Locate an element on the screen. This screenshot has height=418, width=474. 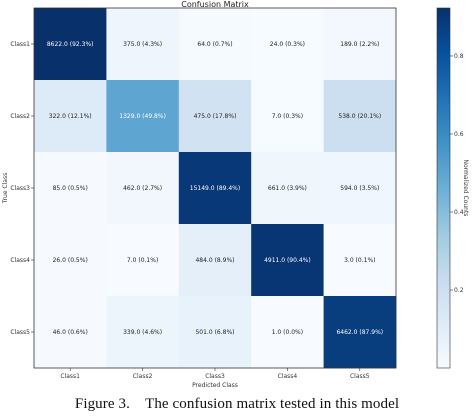
cell-value-label: 7.0 (0.3%) is located at coordinates (287, 116).